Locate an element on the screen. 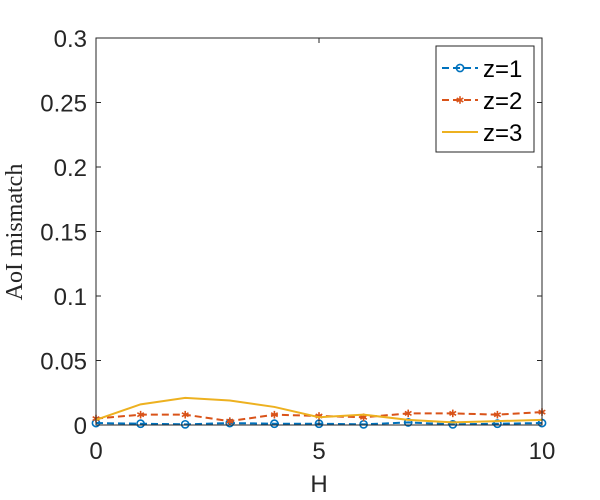 The width and height of the screenshot is (600, 500). x-tick-label: 5 is located at coordinates (318, 451).